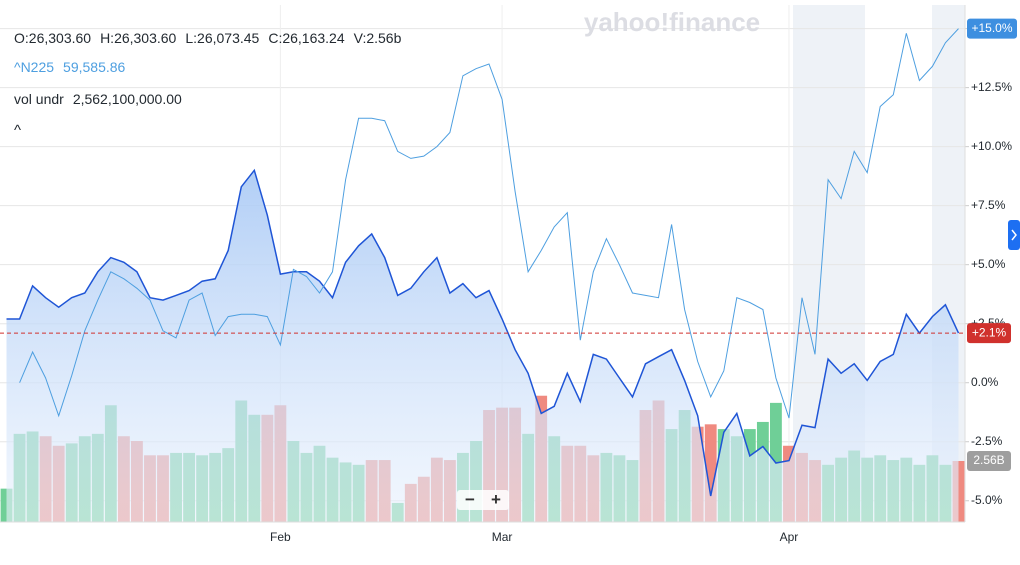 The image size is (1020, 565). Describe the element at coordinates (18, 130) in the screenshot. I see `collapse-button: ^` at that location.